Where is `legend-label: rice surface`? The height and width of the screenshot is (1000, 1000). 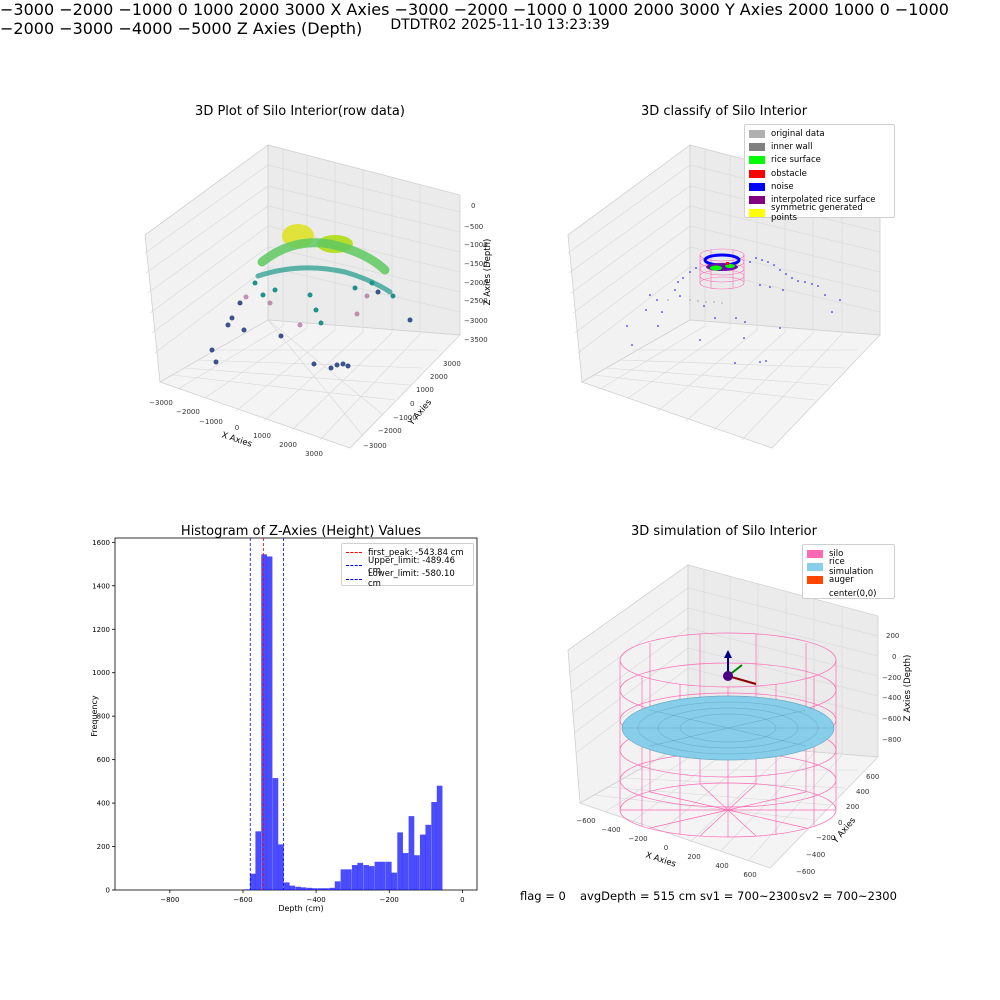 legend-label: rice surface is located at coordinates (796, 160).